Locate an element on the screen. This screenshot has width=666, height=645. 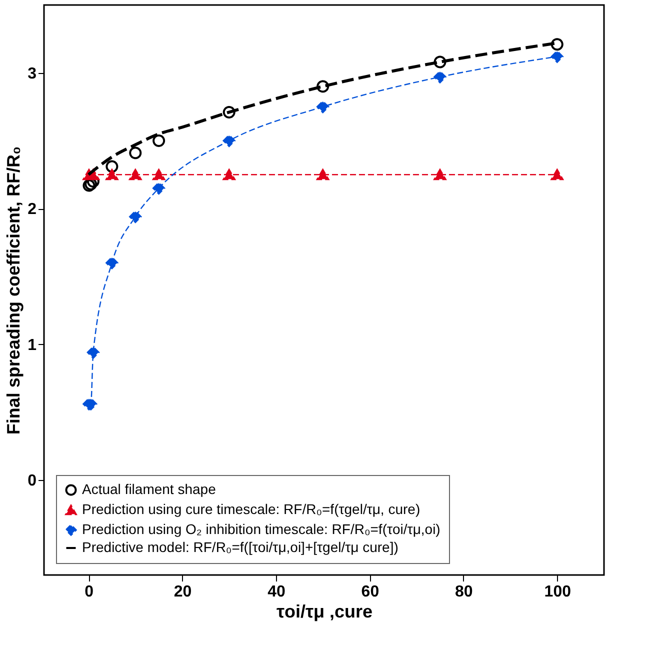
x-tick-label: 100 is located at coordinates (558, 592).